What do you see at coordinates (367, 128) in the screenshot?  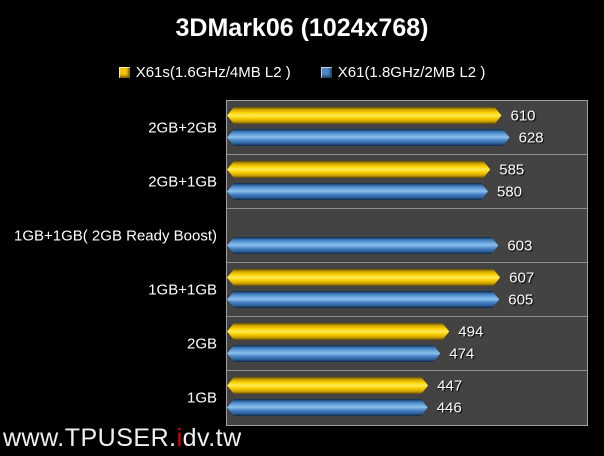 I see `category-band: 2GB+2GB 610 628` at bounding box center [367, 128].